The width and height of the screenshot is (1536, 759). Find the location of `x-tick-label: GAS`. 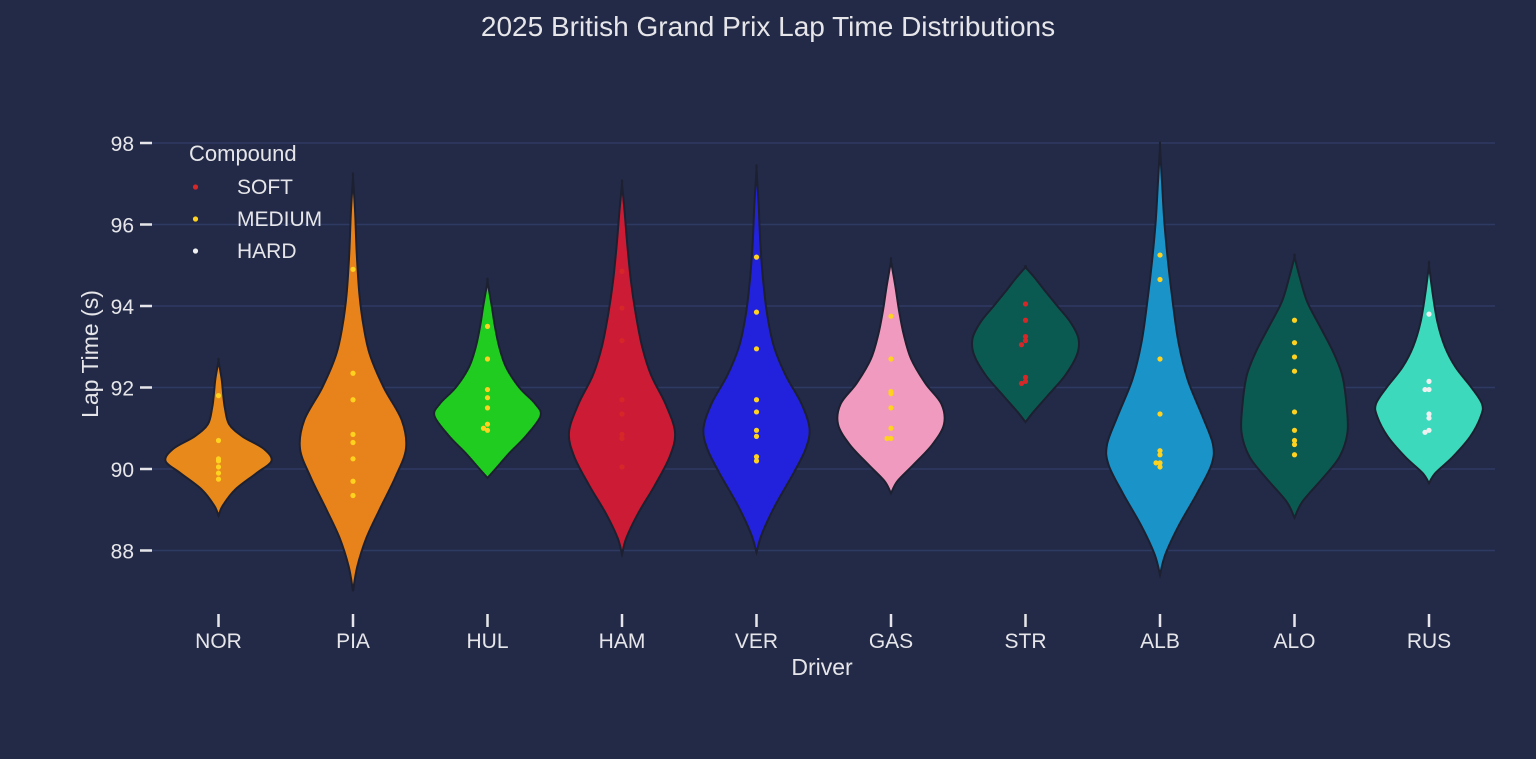

x-tick-label: GAS is located at coordinates (891, 641).